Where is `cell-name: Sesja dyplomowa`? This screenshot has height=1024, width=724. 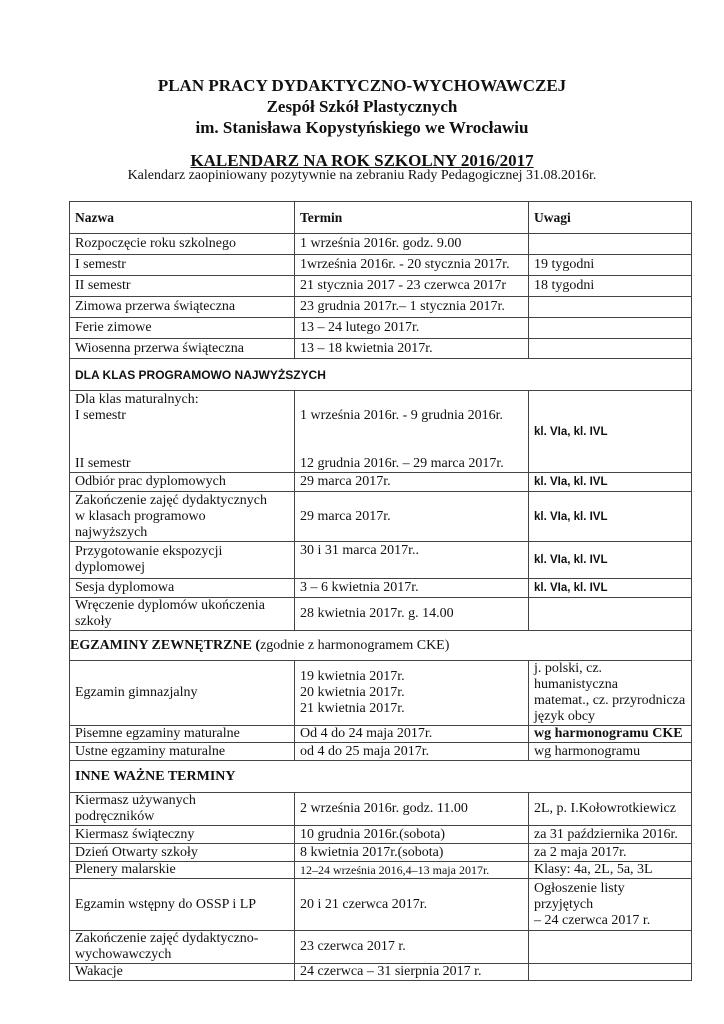 cell-name: Sesja dyplomowa is located at coordinates (182, 588).